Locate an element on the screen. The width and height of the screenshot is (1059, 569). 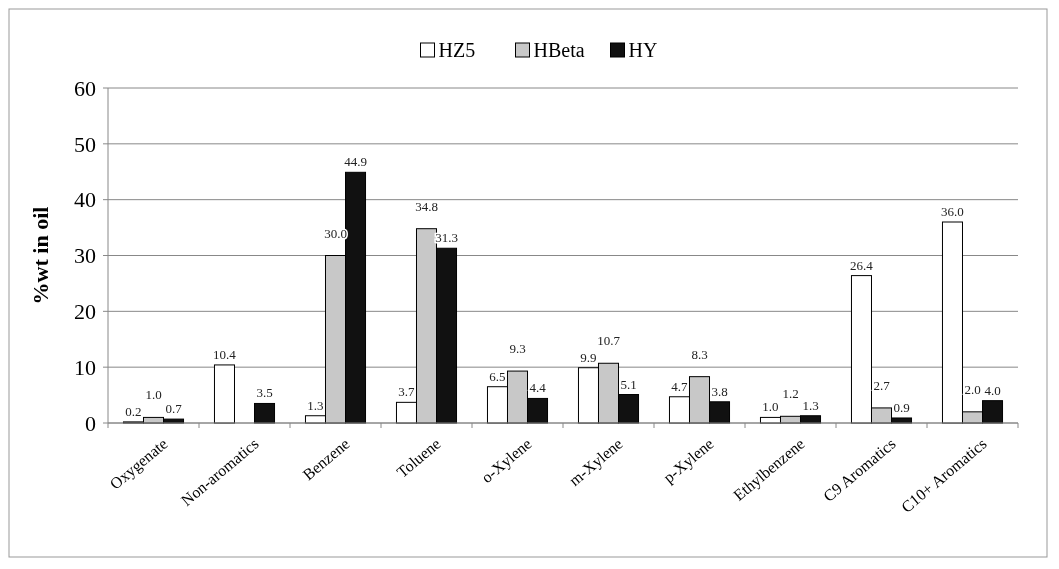
data-label: 3.7 is located at coordinates (407, 392).